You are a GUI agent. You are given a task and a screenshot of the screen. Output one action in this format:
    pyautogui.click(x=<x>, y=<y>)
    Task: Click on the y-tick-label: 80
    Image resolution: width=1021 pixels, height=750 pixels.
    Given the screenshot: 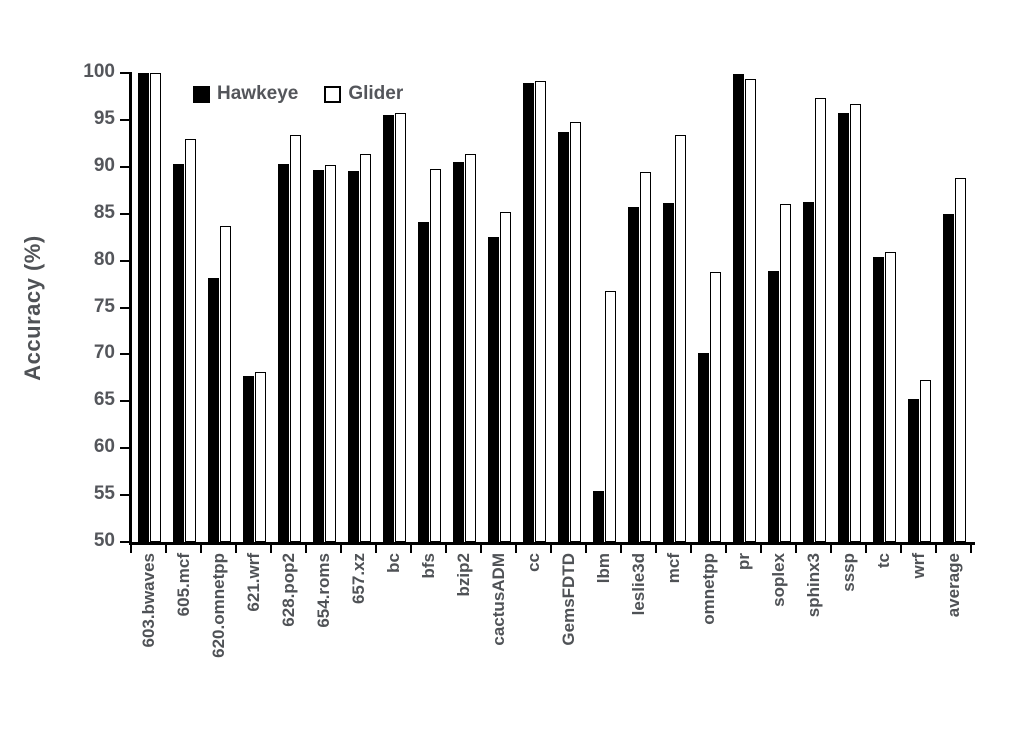 What is the action you would take?
    pyautogui.click(x=104, y=259)
    